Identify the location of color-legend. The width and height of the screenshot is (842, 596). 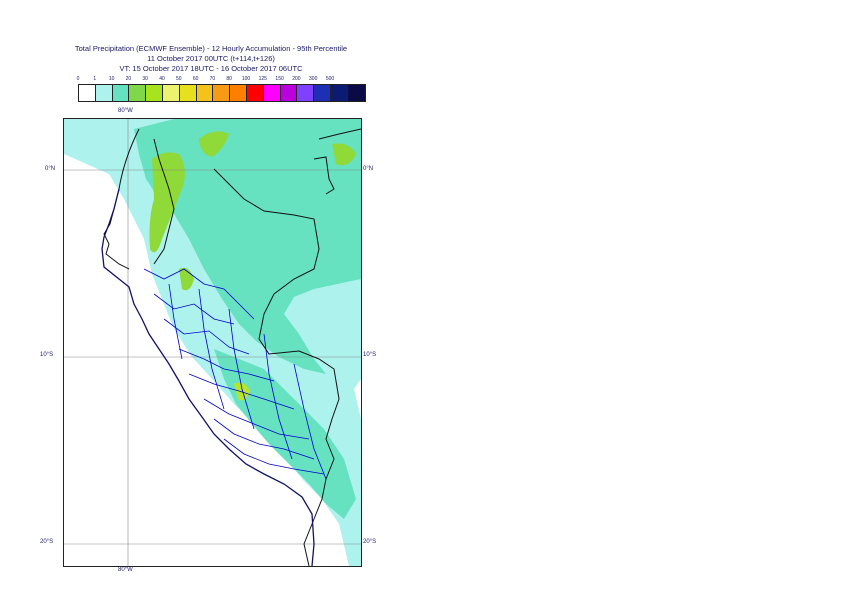
(222, 93).